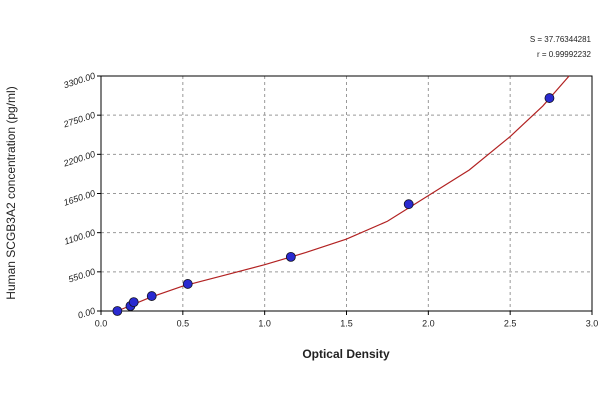 The width and height of the screenshot is (600, 400). What do you see at coordinates (564, 54) in the screenshot?
I see `annotation: r = 0.99992232` at bounding box center [564, 54].